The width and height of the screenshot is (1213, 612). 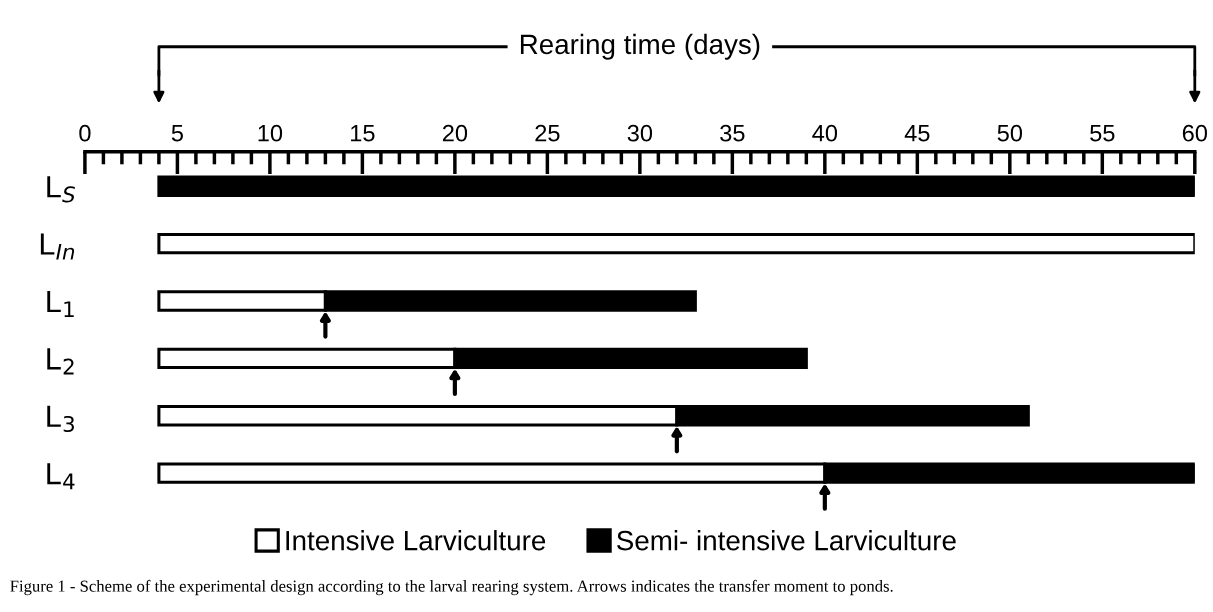 What do you see at coordinates (416, 540) in the screenshot?
I see `legend-label: Intensive Larviculture` at bounding box center [416, 540].